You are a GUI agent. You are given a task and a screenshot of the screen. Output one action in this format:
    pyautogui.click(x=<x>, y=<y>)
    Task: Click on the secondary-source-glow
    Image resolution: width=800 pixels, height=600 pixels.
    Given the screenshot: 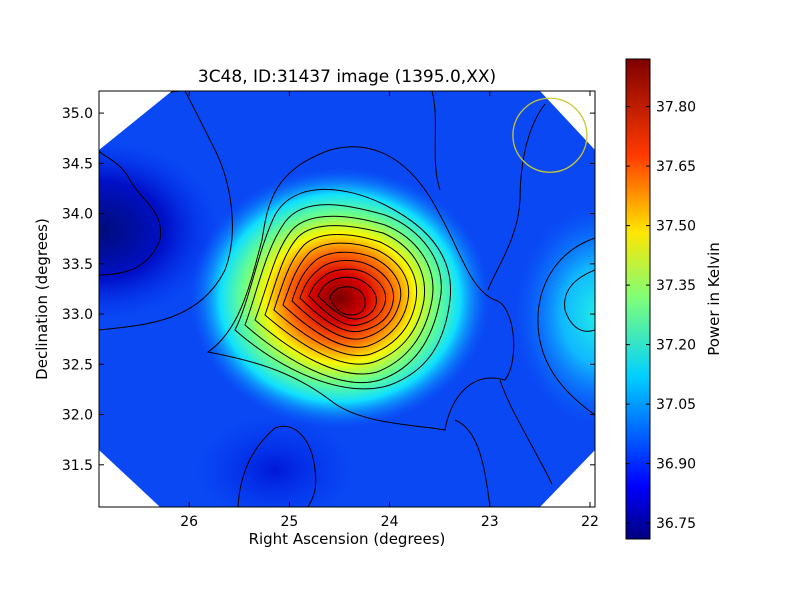 What is the action you would take?
    pyautogui.click(x=555, y=315)
    